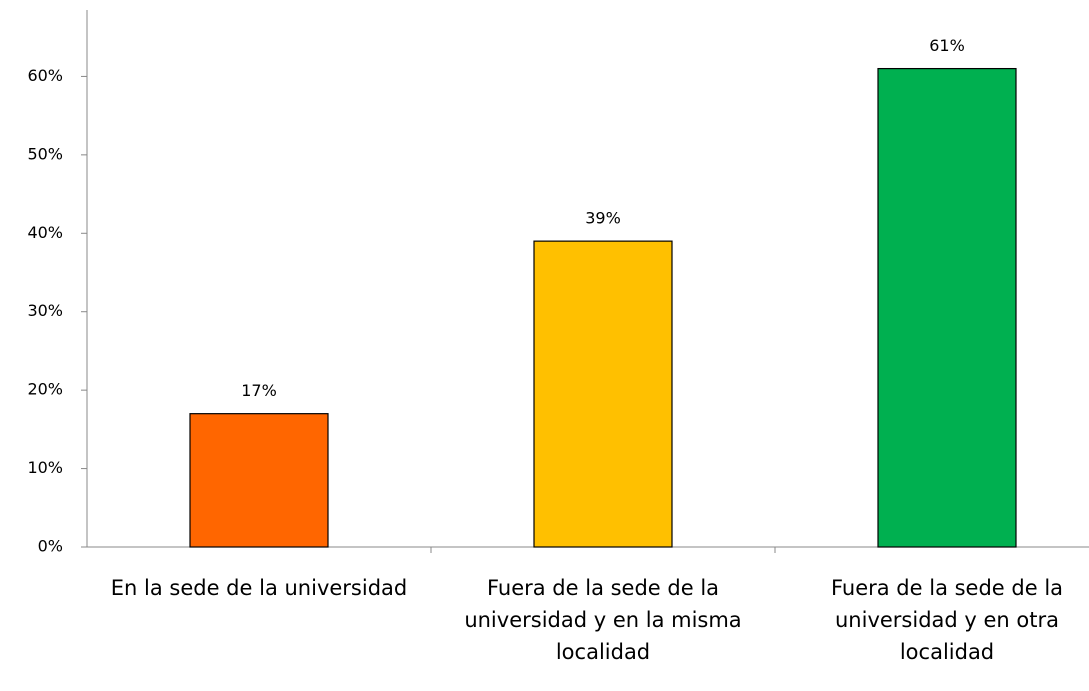 This screenshot has width=1089, height=691. I want to click on y-tick-label: 60%, so click(45, 75).